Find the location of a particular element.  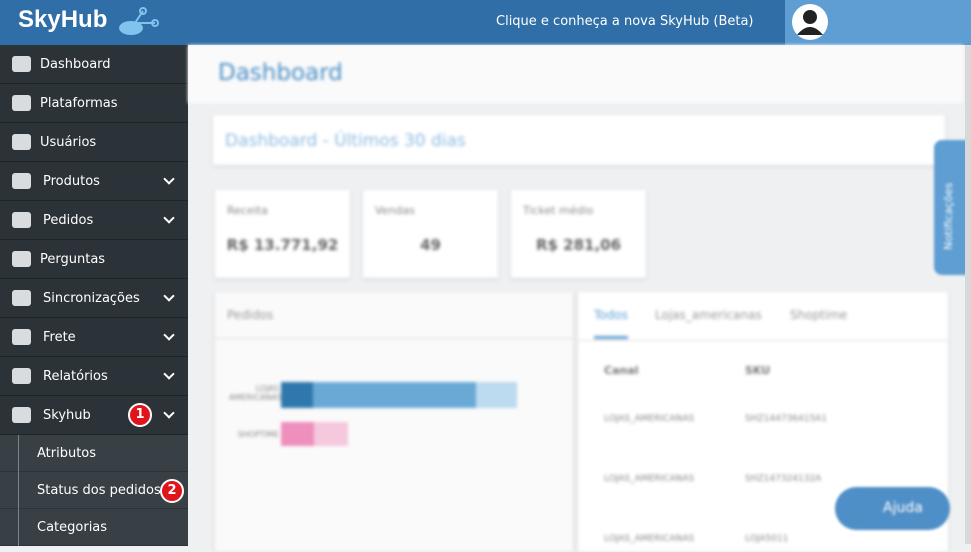

page-title: Dashboard is located at coordinates (280, 73).